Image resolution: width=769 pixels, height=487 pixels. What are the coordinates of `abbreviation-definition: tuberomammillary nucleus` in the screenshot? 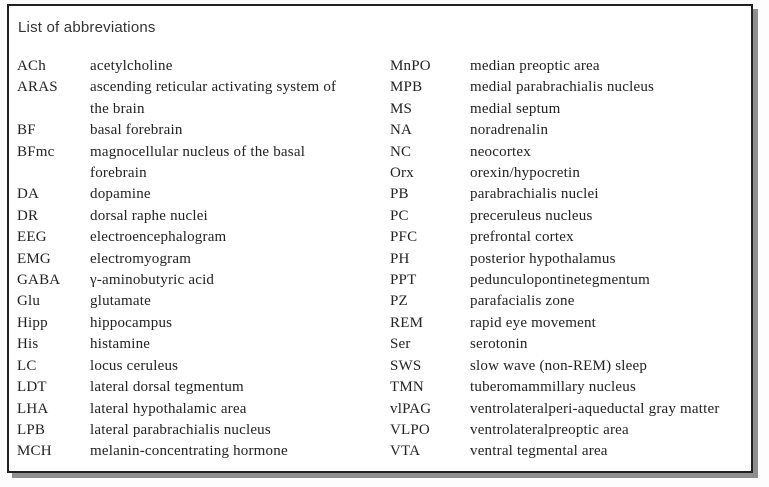 It's located at (553, 387).